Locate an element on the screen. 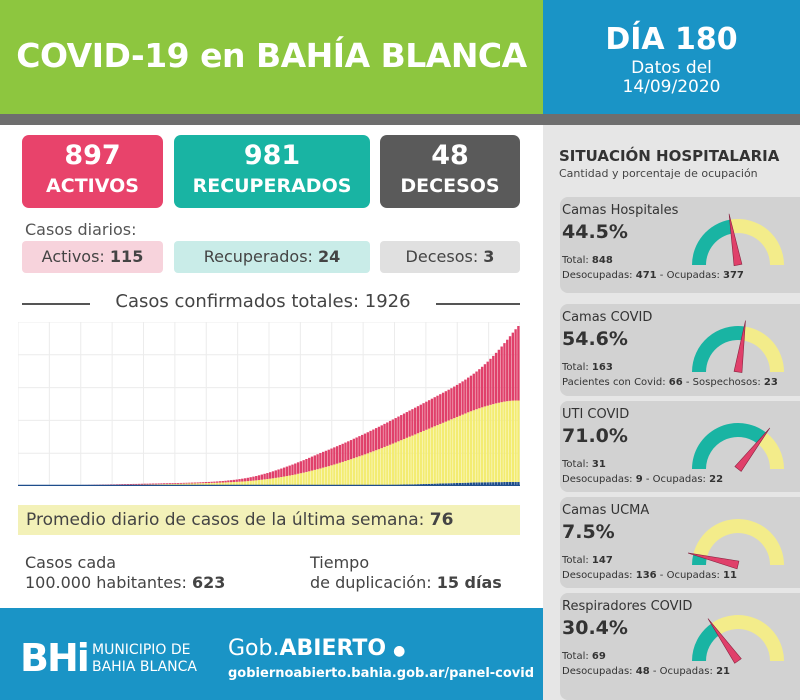 The height and width of the screenshot is (700, 800). card-percentage: 30.4% is located at coordinates (595, 628).